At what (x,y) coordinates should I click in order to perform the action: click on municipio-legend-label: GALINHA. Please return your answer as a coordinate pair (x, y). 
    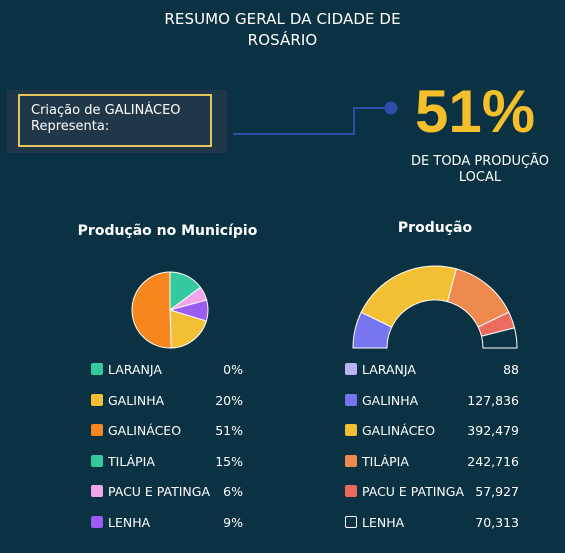
    Looking at the image, I should click on (136, 400).